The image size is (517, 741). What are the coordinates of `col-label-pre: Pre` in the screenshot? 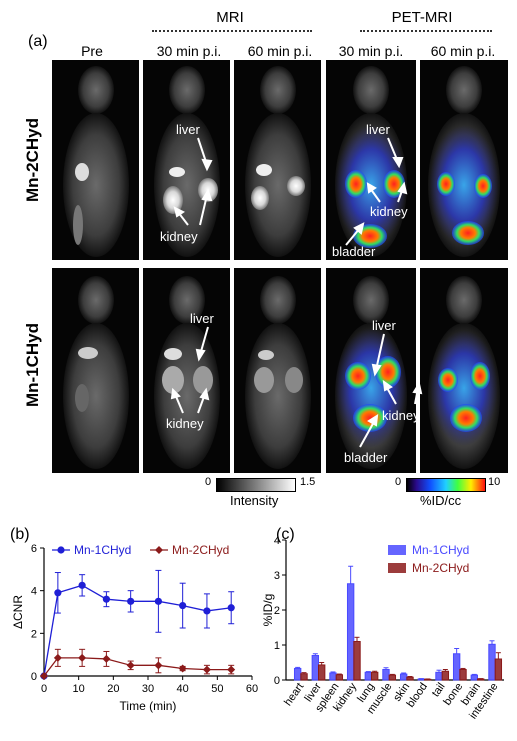 It's located at (92, 51).